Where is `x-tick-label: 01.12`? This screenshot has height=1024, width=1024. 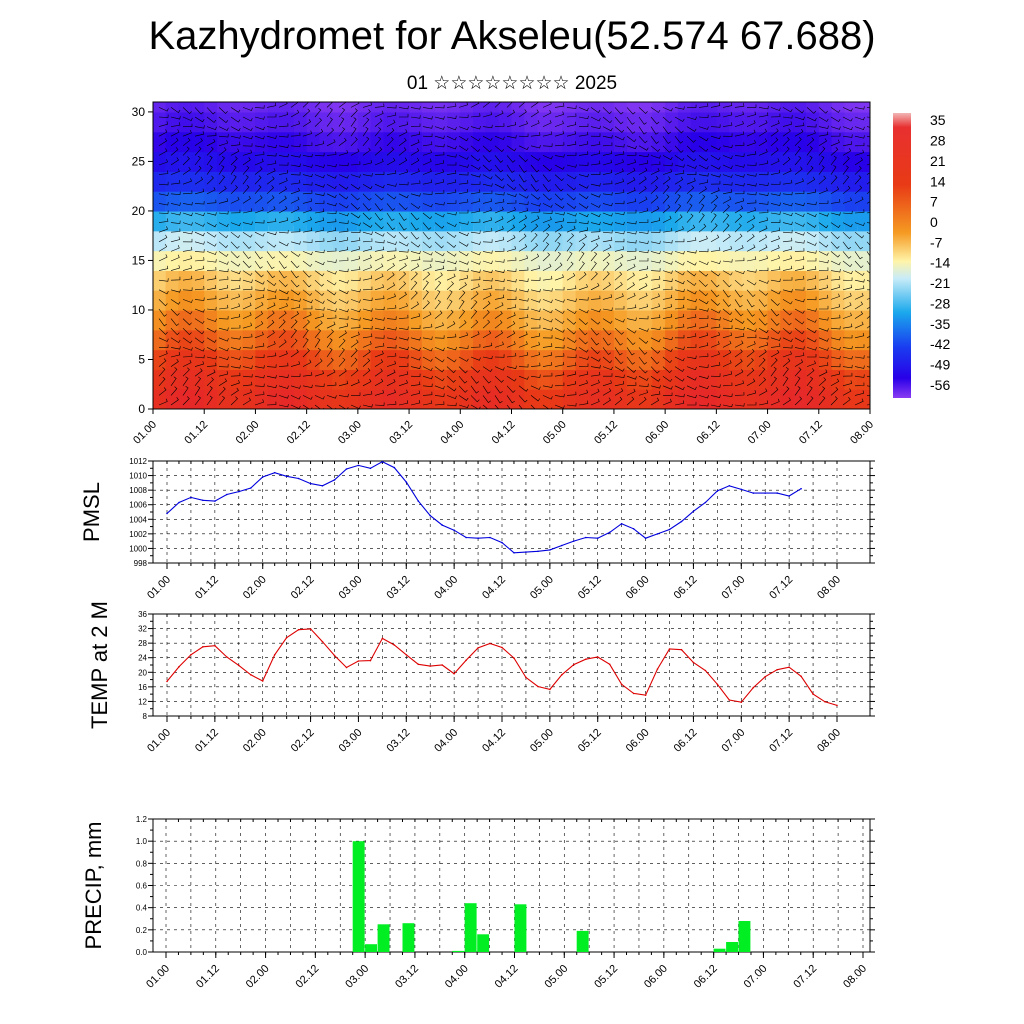
x-tick-label: 01.12 is located at coordinates (208, 977).